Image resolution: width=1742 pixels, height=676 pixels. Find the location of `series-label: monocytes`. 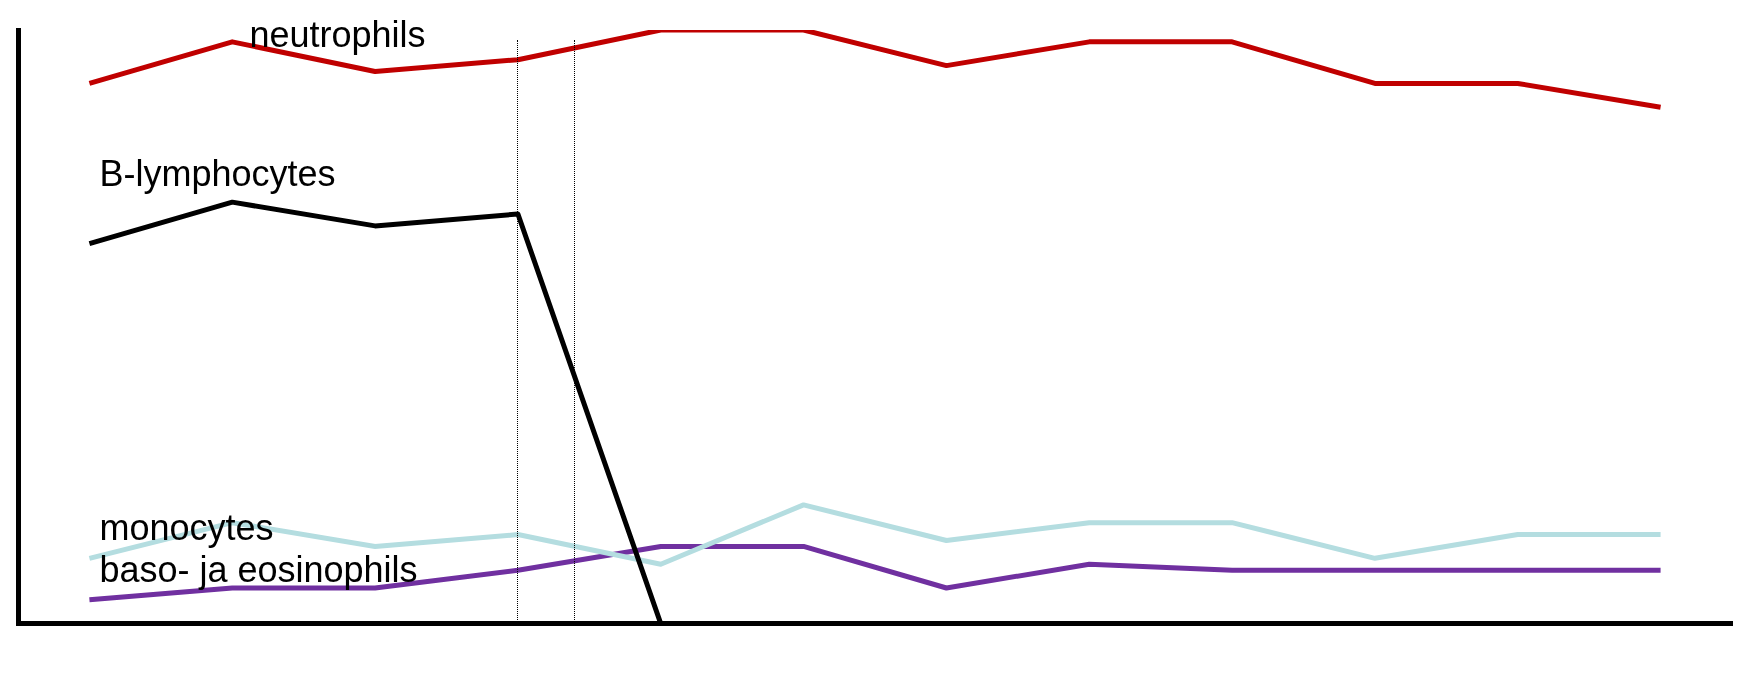

series-label: monocytes is located at coordinates (186, 528).